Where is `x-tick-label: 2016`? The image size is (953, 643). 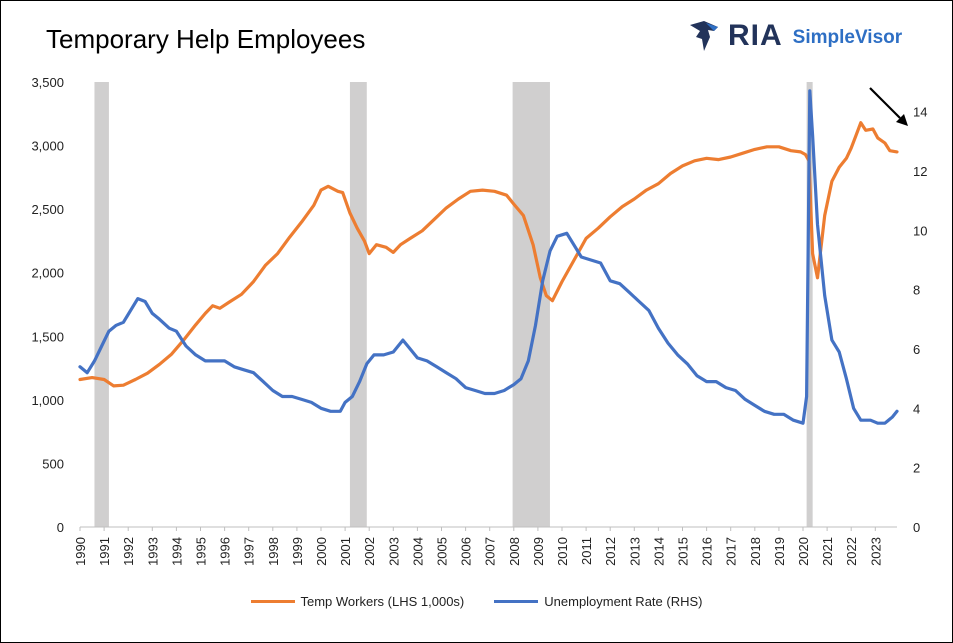
x-tick-label: 2016 is located at coordinates (707, 551).